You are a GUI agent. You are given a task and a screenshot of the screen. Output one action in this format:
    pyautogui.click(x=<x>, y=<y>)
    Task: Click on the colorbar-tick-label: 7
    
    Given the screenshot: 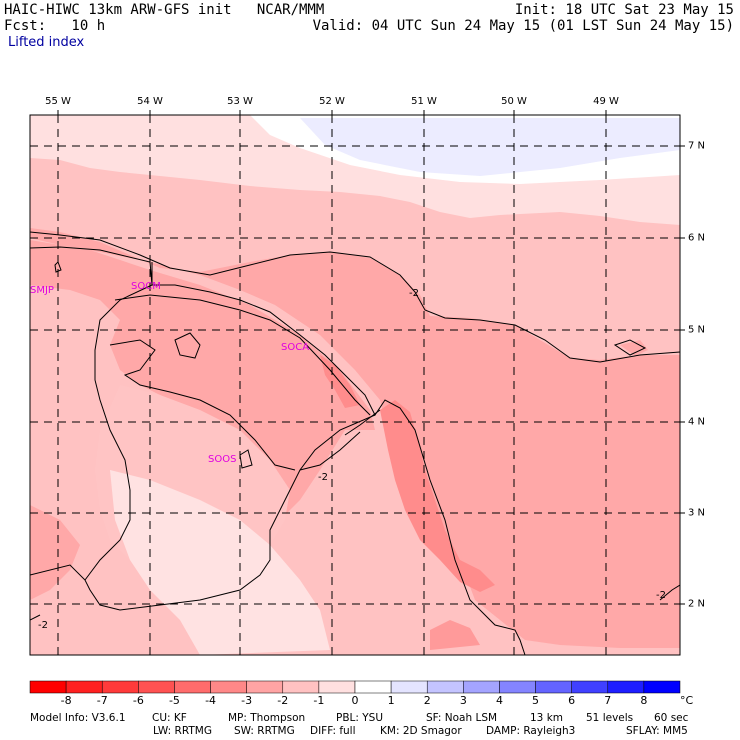 What is the action you would take?
    pyautogui.click(x=608, y=700)
    